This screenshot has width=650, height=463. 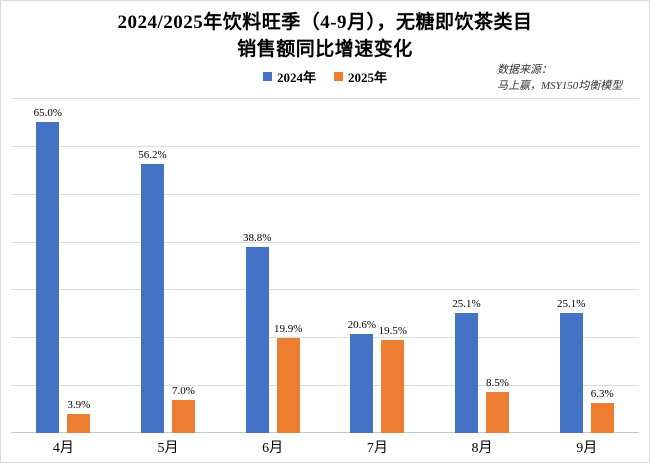 What do you see at coordinates (362, 325) in the screenshot?
I see `bar-value-label-2024年-7月: 20.6%` at bounding box center [362, 325].